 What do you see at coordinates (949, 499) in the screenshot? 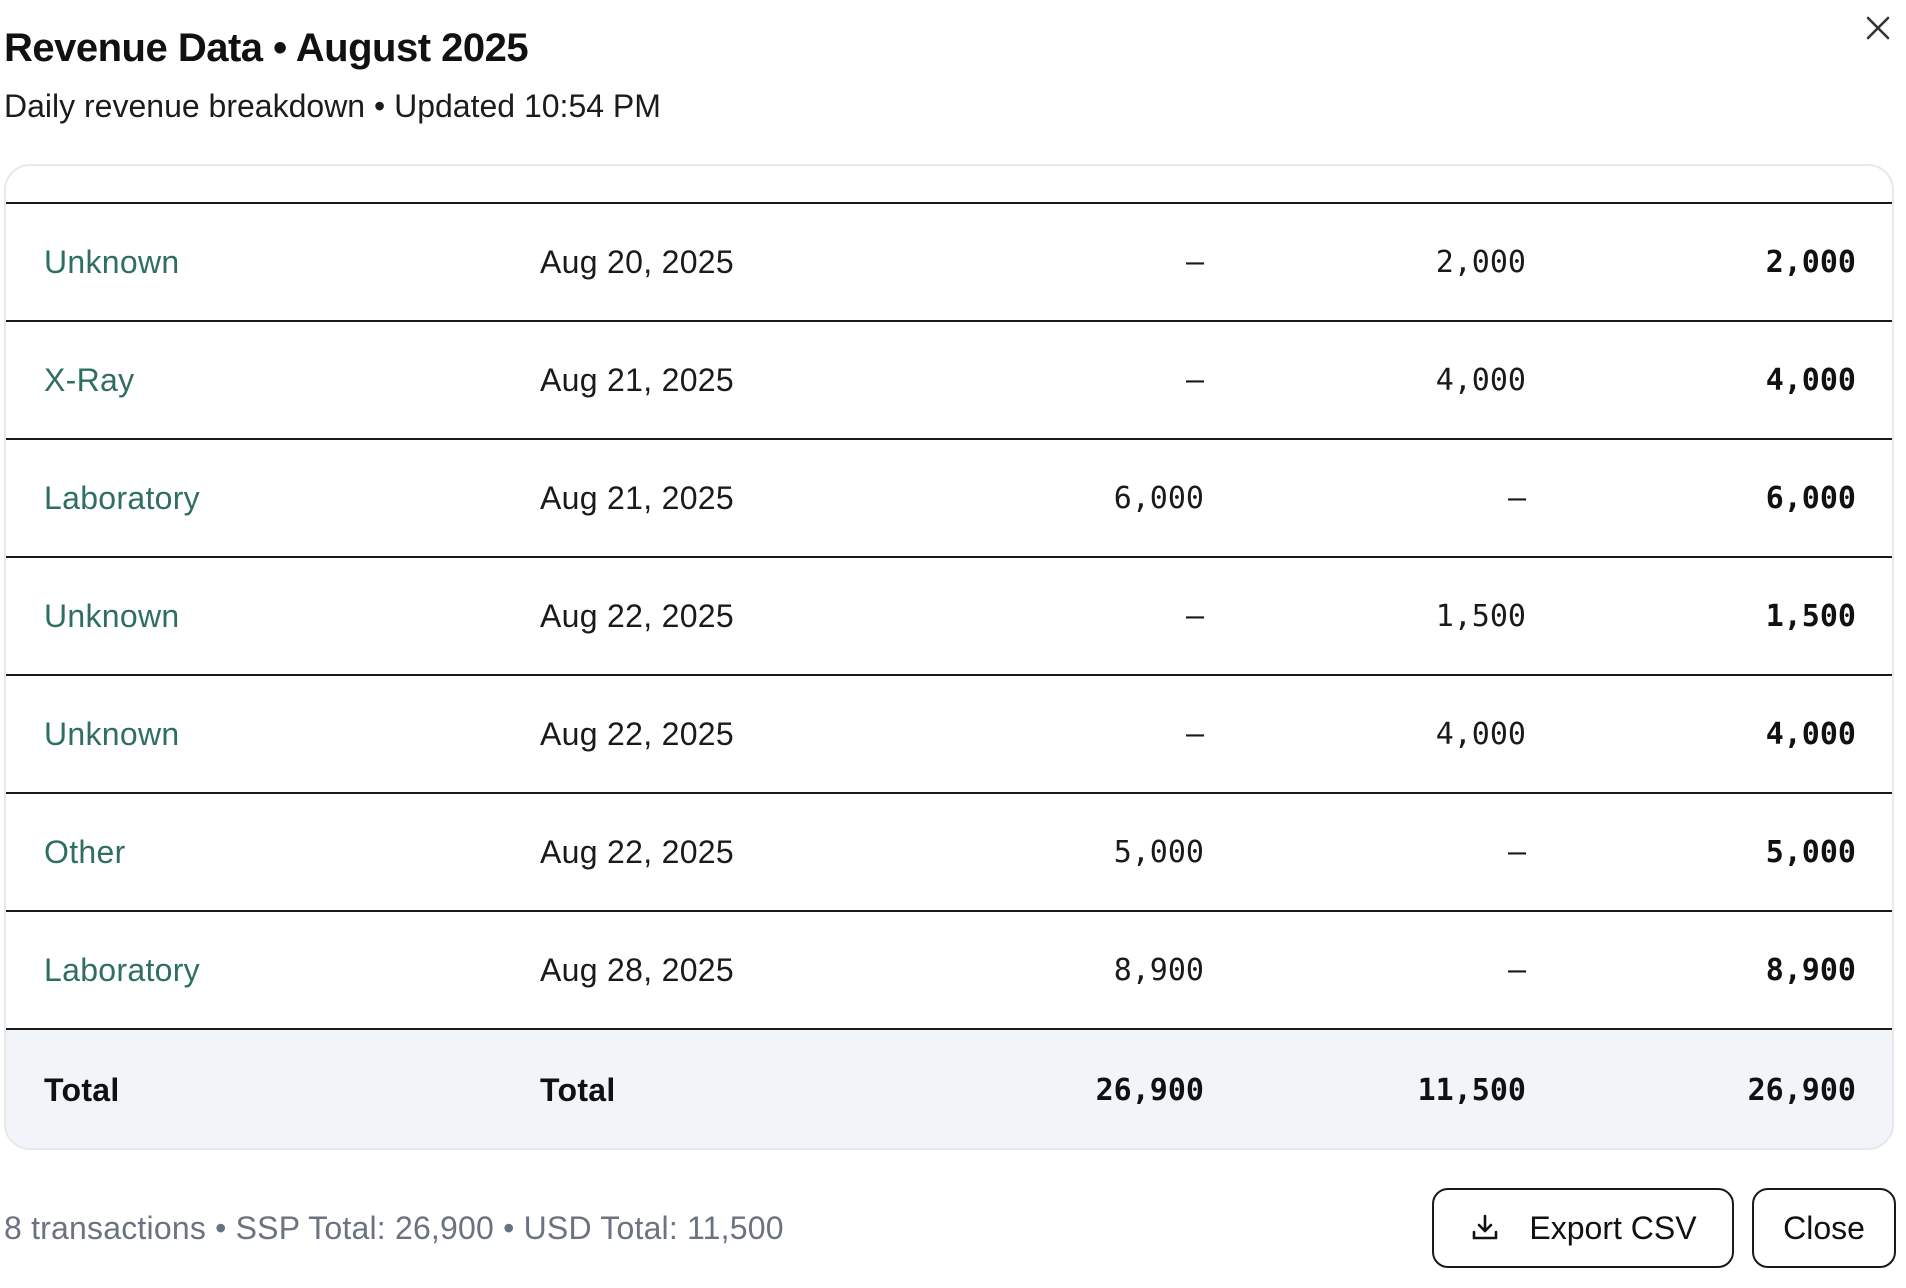
I see `table-row: Laboratory Aug 21, 2025 6,000 — 6,000` at bounding box center [949, 499].